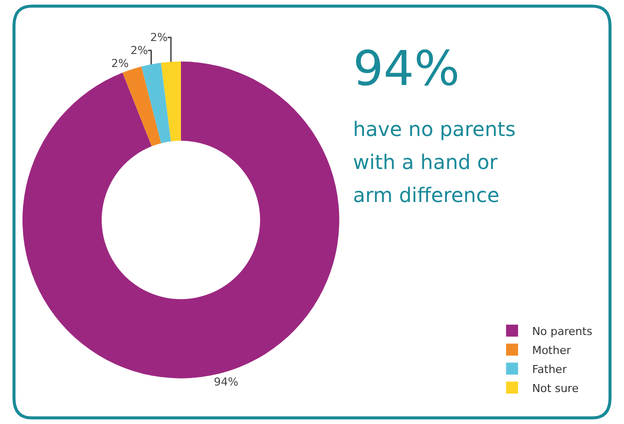  What do you see at coordinates (406, 69) in the screenshot?
I see `text: 94%` at bounding box center [406, 69].